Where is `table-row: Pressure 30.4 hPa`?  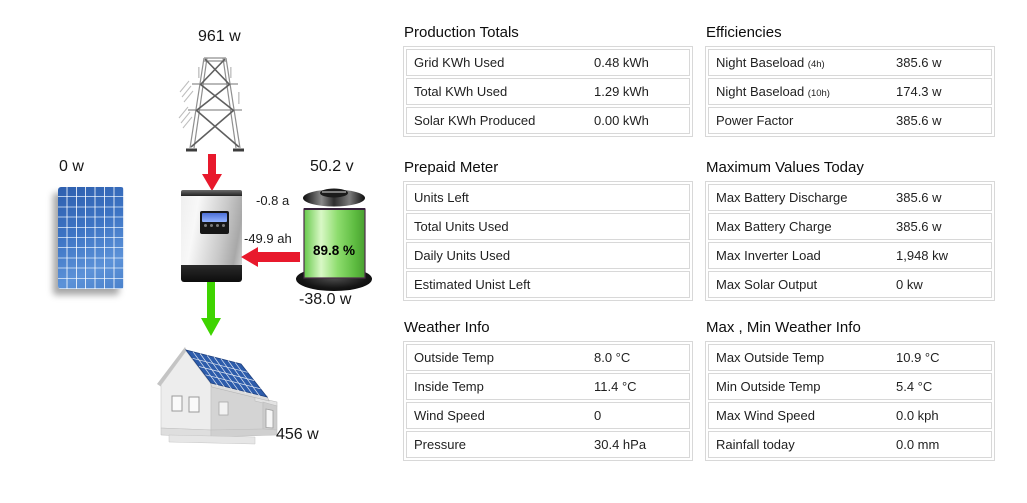
table-row: Pressure 30.4 hPa is located at coordinates (548, 444).